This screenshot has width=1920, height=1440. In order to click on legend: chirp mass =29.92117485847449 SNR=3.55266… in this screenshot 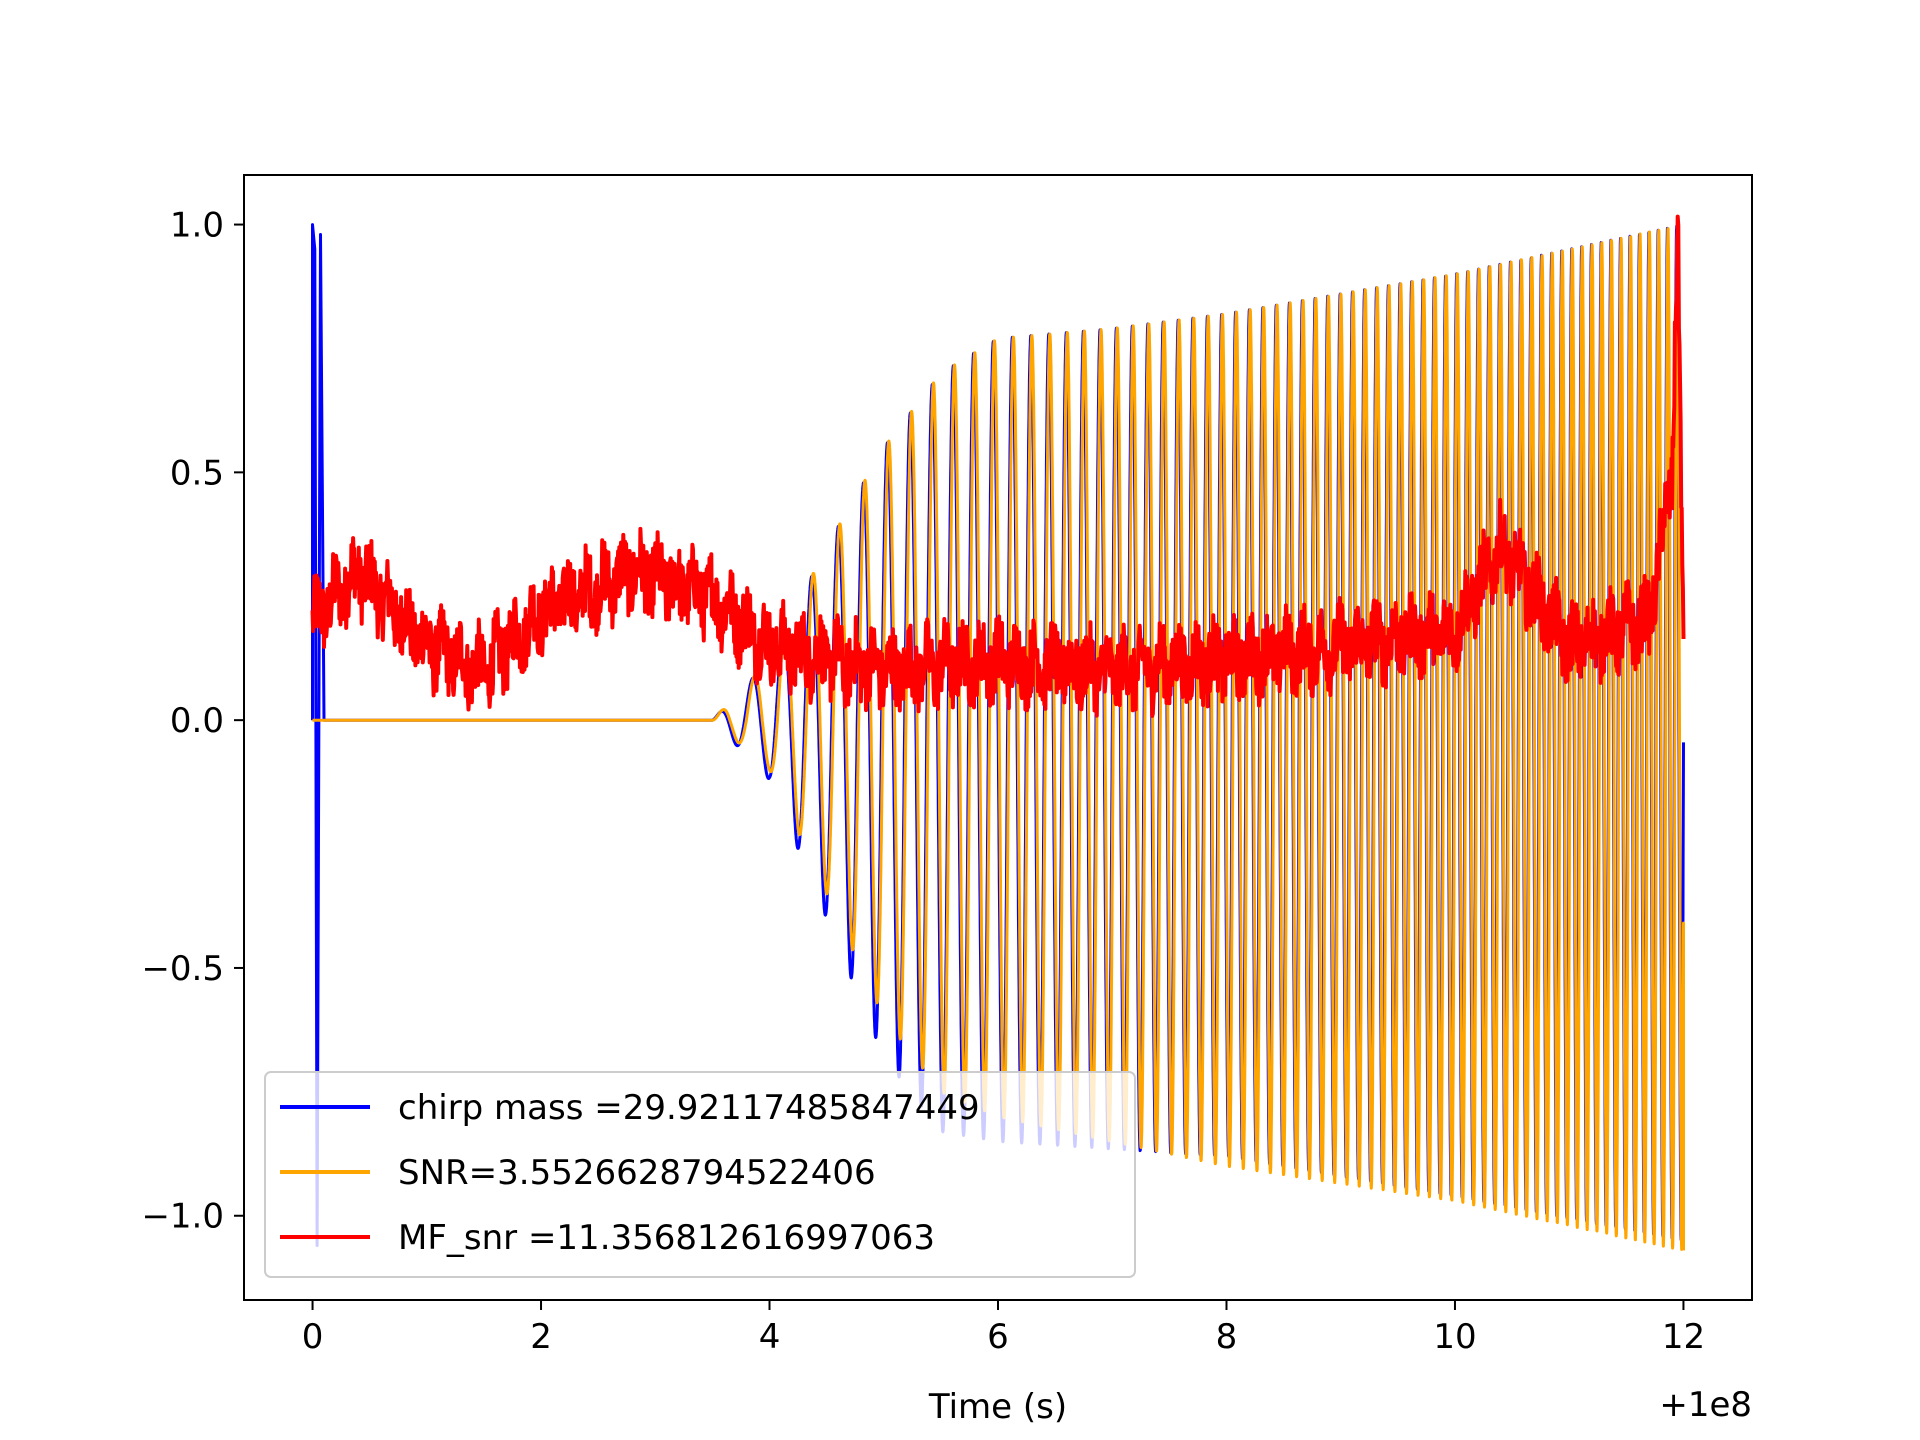, I will do `click(700, 1174)`.